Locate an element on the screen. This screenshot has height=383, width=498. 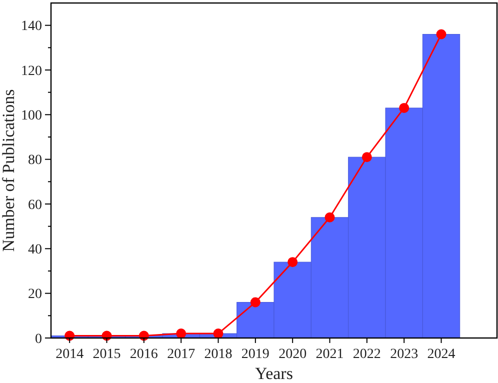
y-tick-label: 80 is located at coordinates (35, 160).